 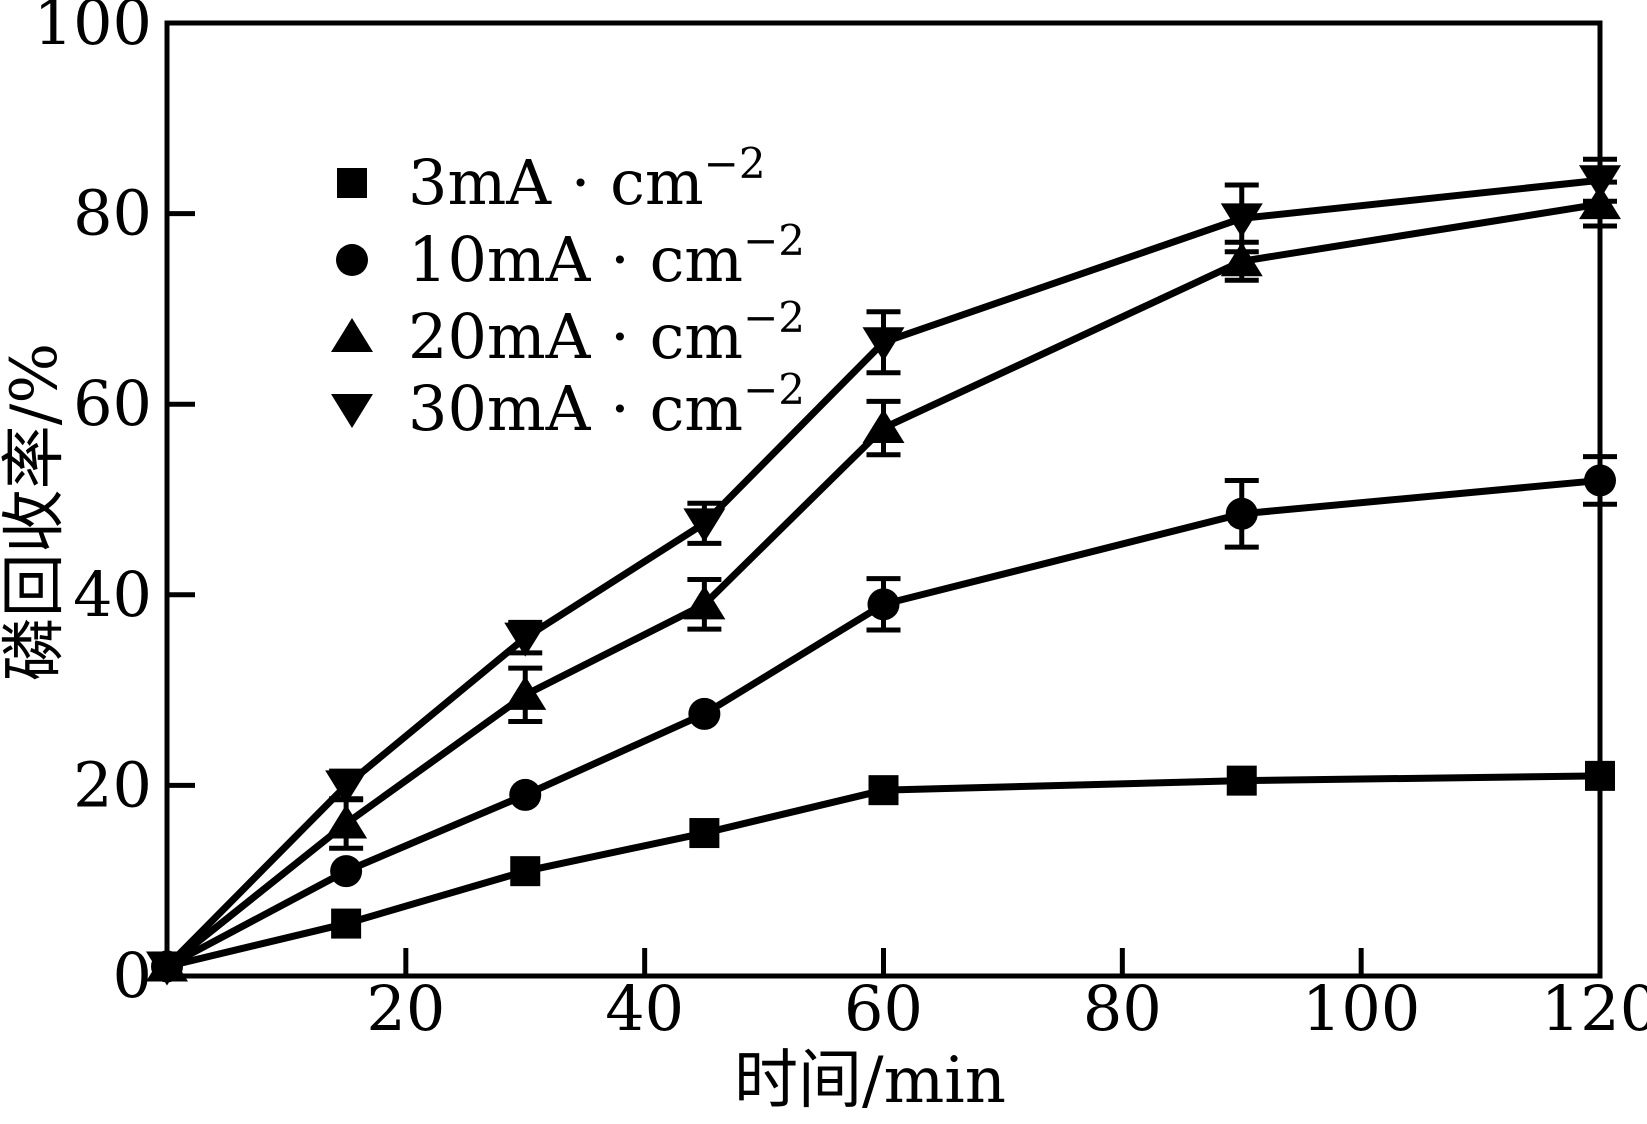 I want to click on y-tick-label: 80, so click(x=112, y=213).